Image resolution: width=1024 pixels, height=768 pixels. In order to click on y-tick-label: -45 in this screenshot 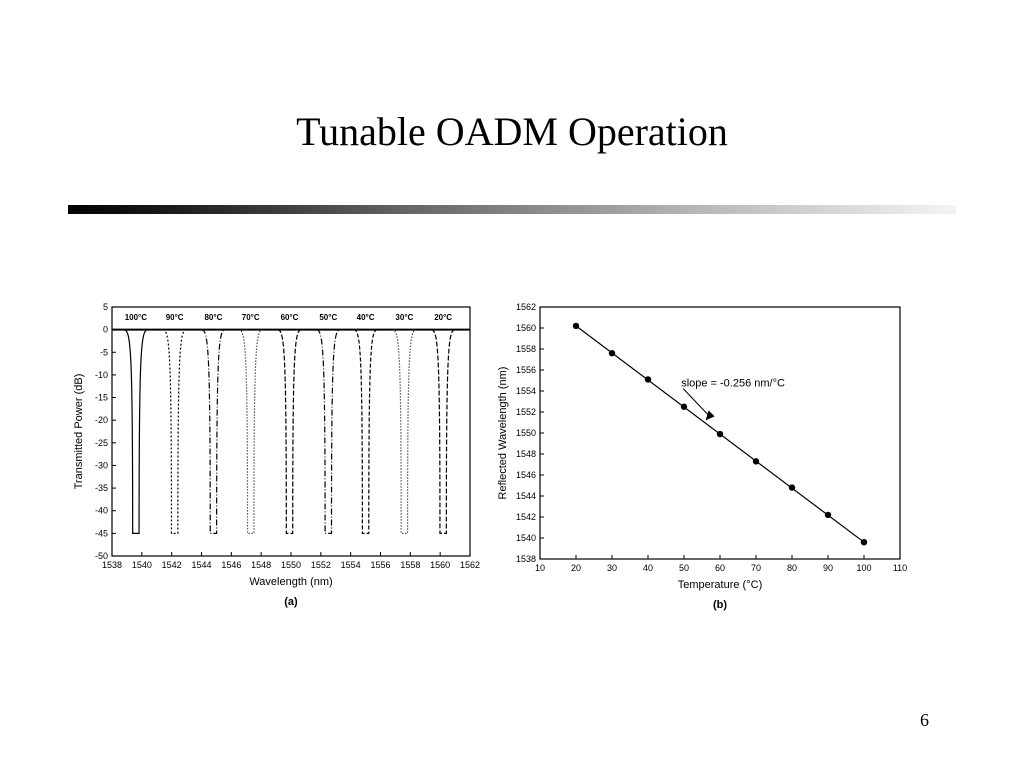, I will do `click(101, 533)`.